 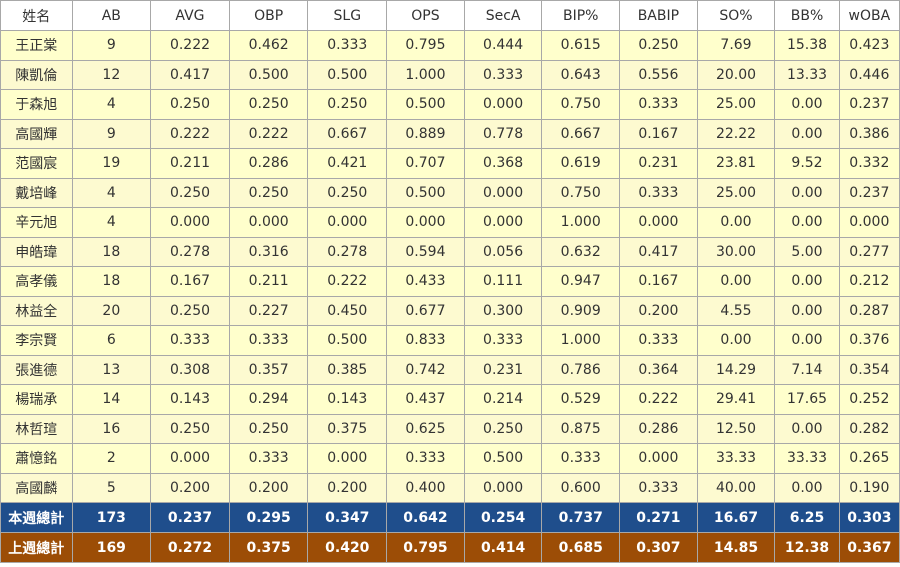 I want to click on total-stat-cell: 0.375, so click(x=268, y=547).